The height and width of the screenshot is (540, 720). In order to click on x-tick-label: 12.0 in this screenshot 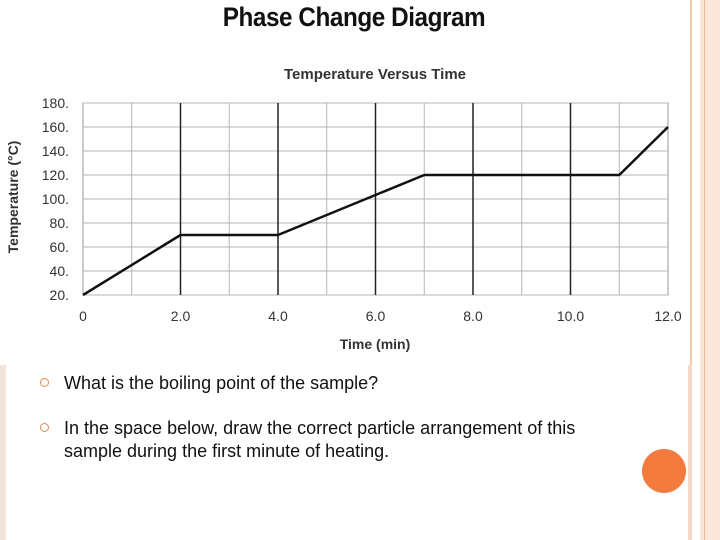, I will do `click(667, 316)`.